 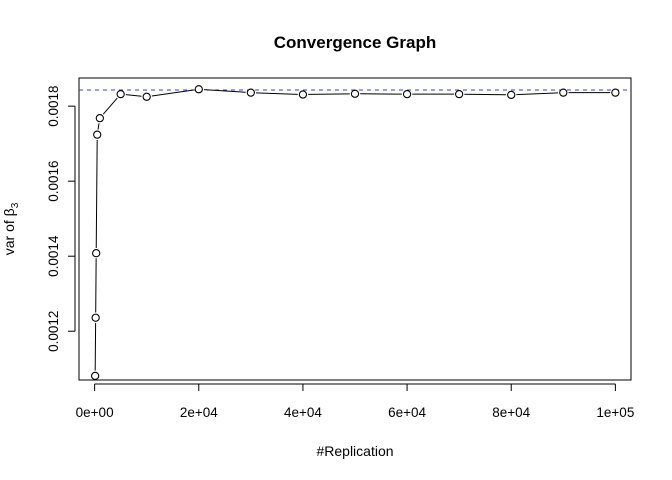 I want to click on x-tick-label: 0e+00, so click(x=95, y=412).